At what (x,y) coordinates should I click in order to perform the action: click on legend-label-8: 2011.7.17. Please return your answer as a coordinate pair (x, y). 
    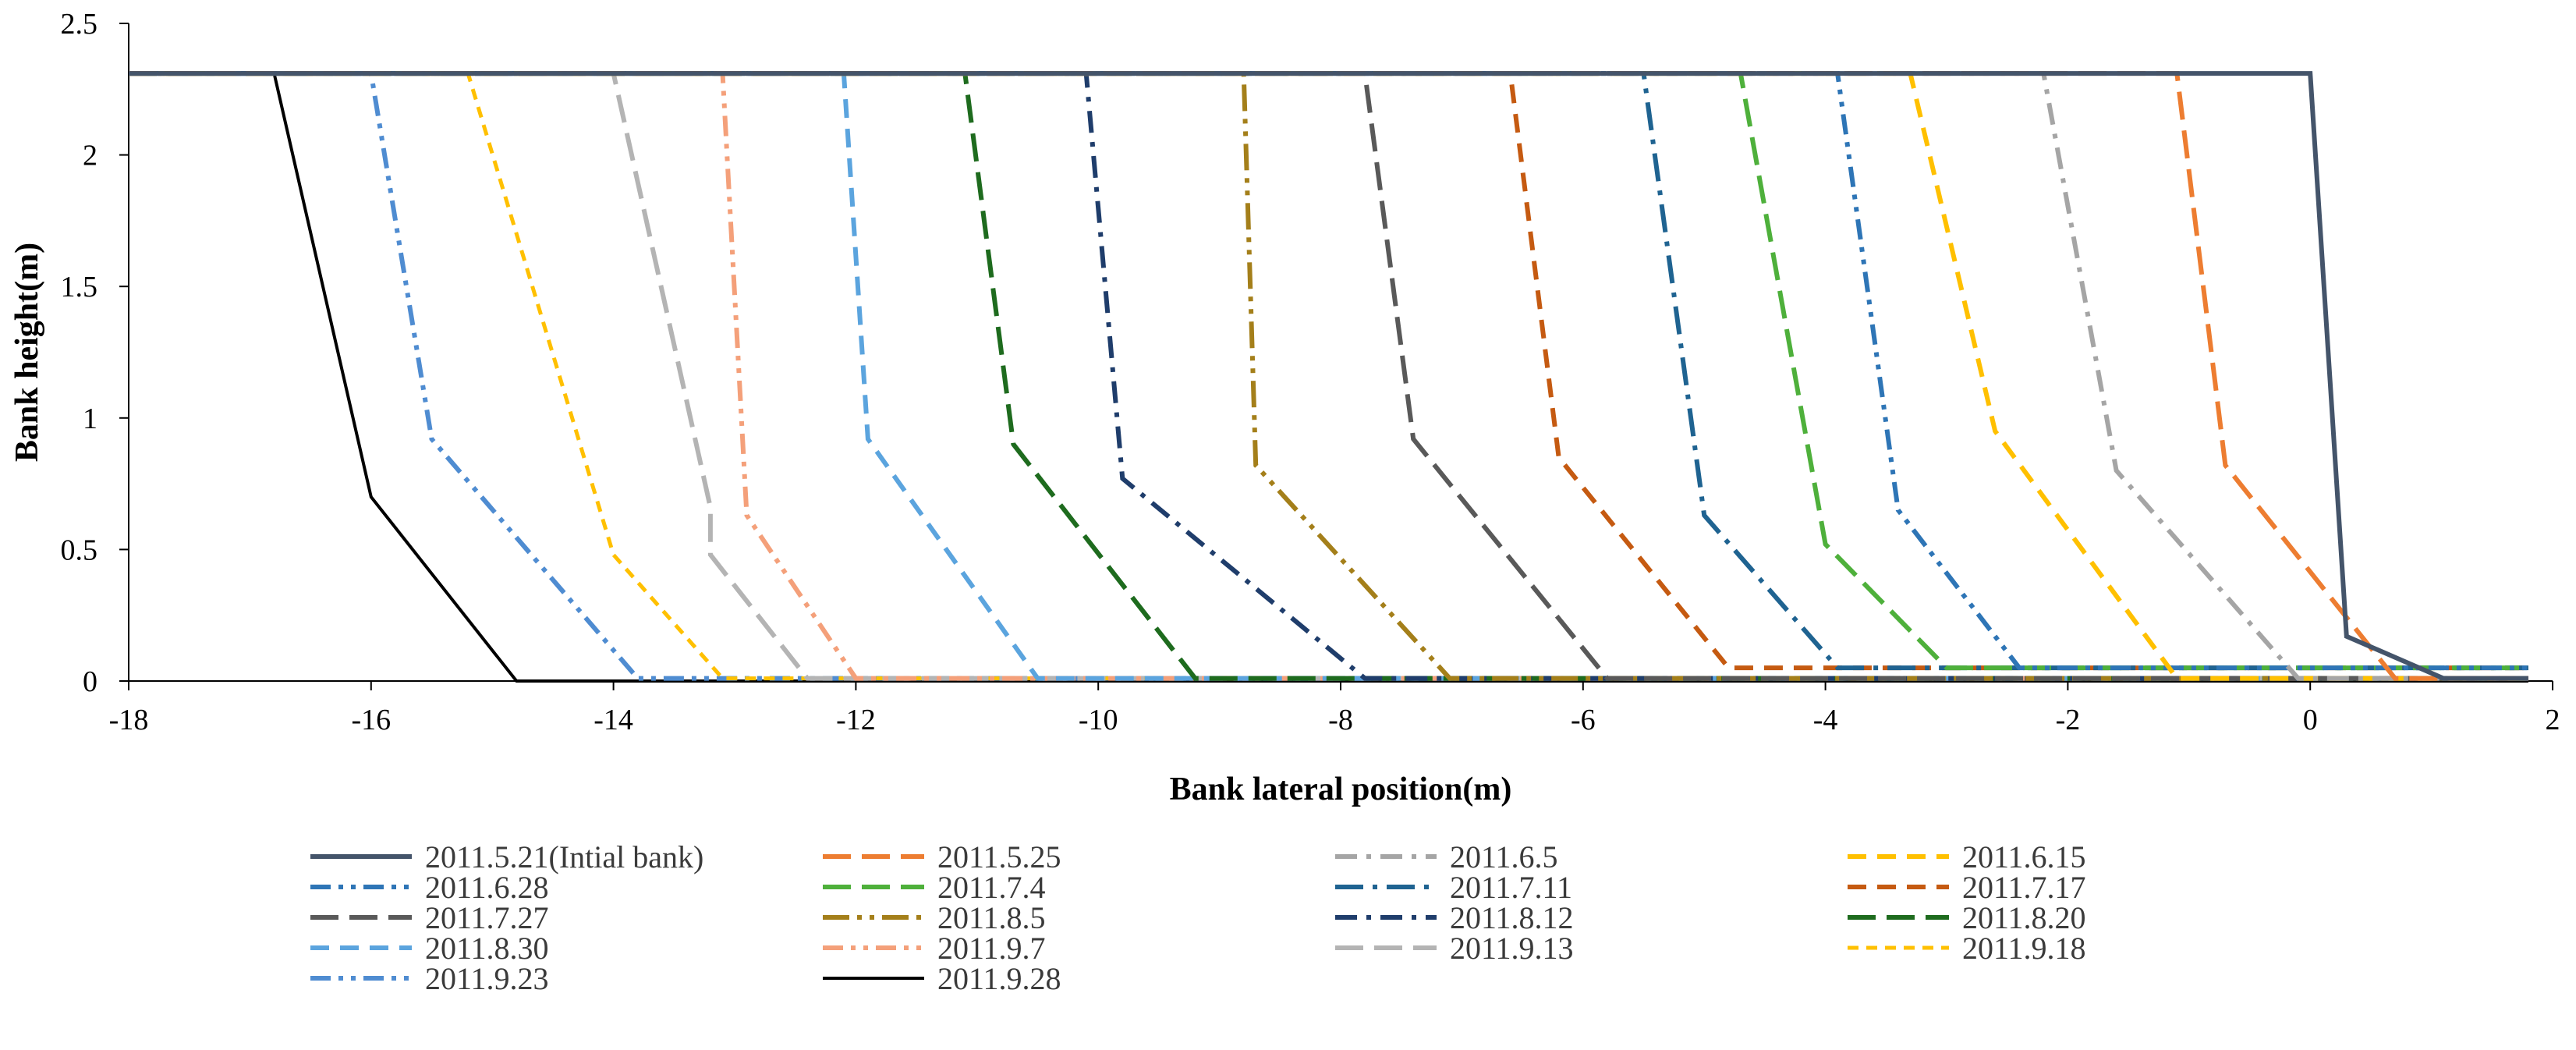
    Looking at the image, I should click on (2024, 887).